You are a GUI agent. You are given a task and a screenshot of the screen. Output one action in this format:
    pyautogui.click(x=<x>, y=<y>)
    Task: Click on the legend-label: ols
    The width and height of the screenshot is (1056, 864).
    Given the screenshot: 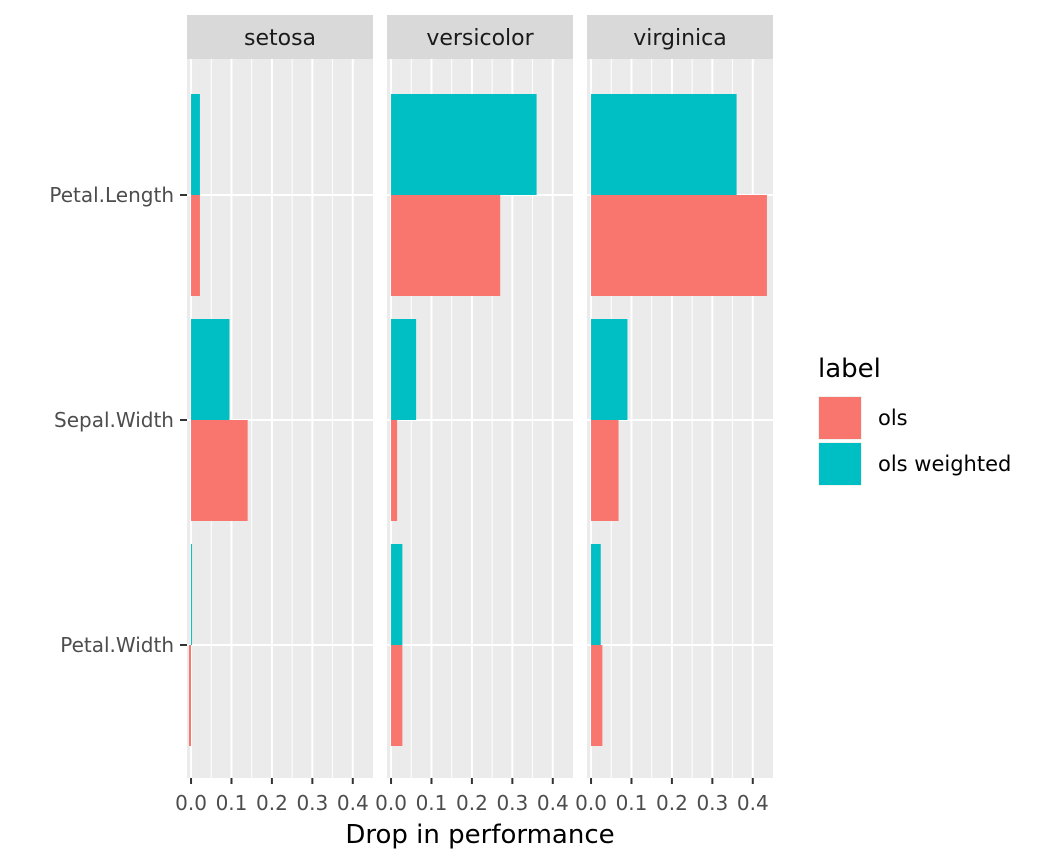 What is the action you would take?
    pyautogui.click(x=893, y=418)
    